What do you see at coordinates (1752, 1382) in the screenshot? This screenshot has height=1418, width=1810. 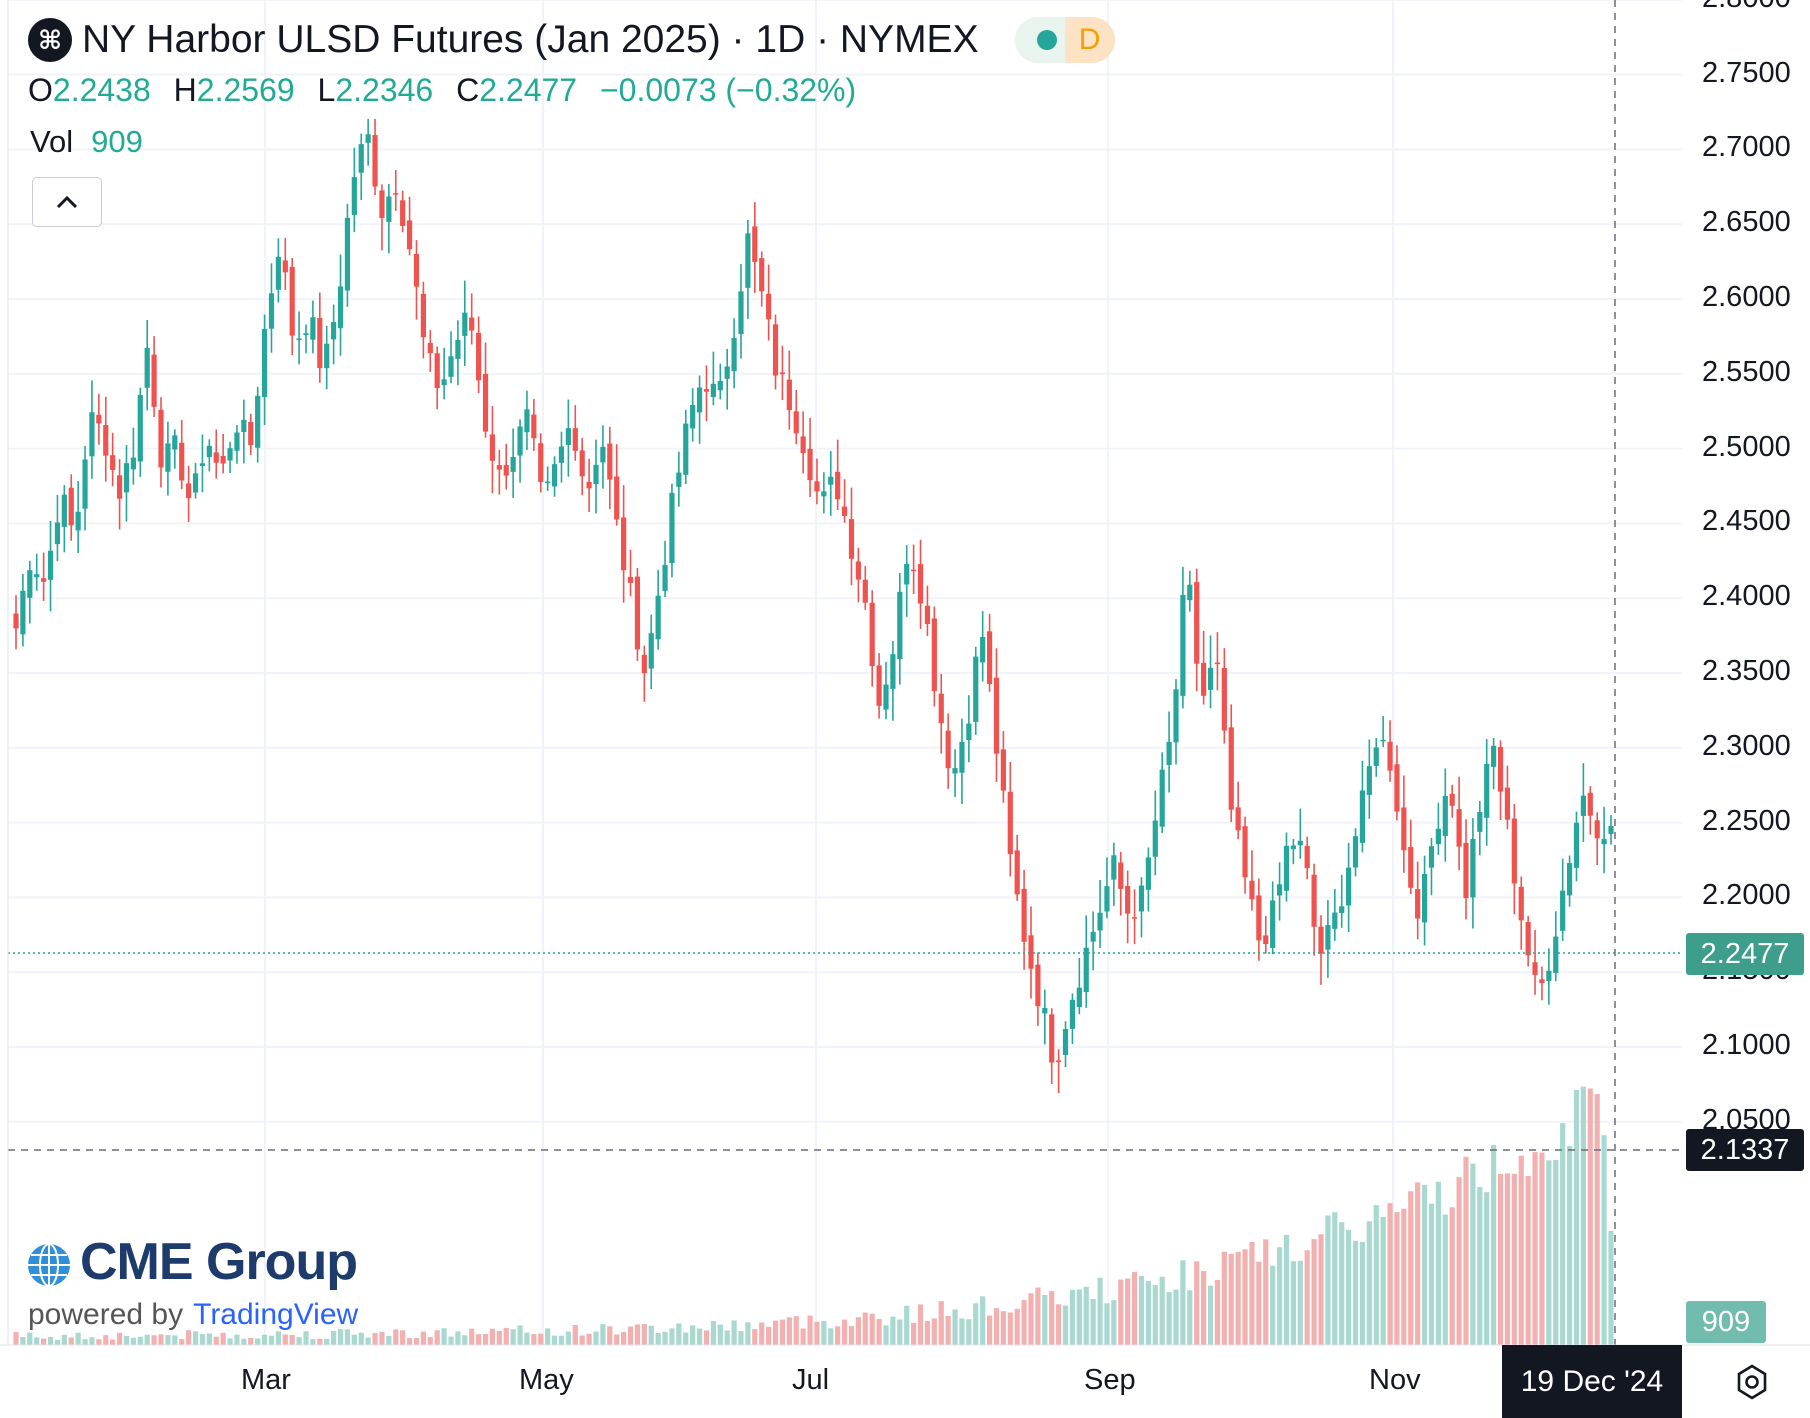 I see `settings-icon` at bounding box center [1752, 1382].